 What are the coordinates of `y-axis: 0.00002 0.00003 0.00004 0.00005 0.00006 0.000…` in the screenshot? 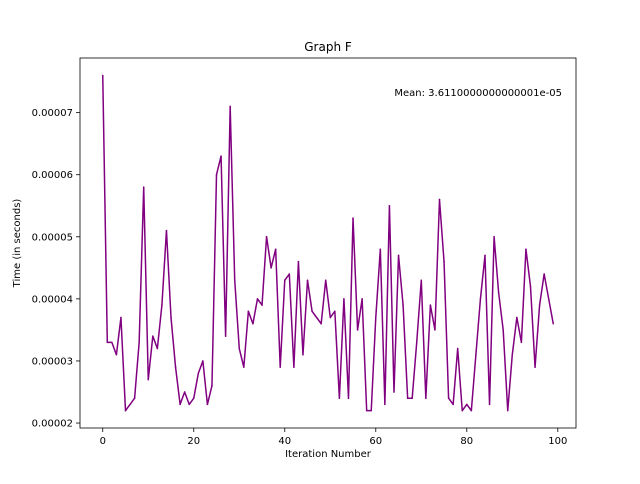 It's located at (56, 269).